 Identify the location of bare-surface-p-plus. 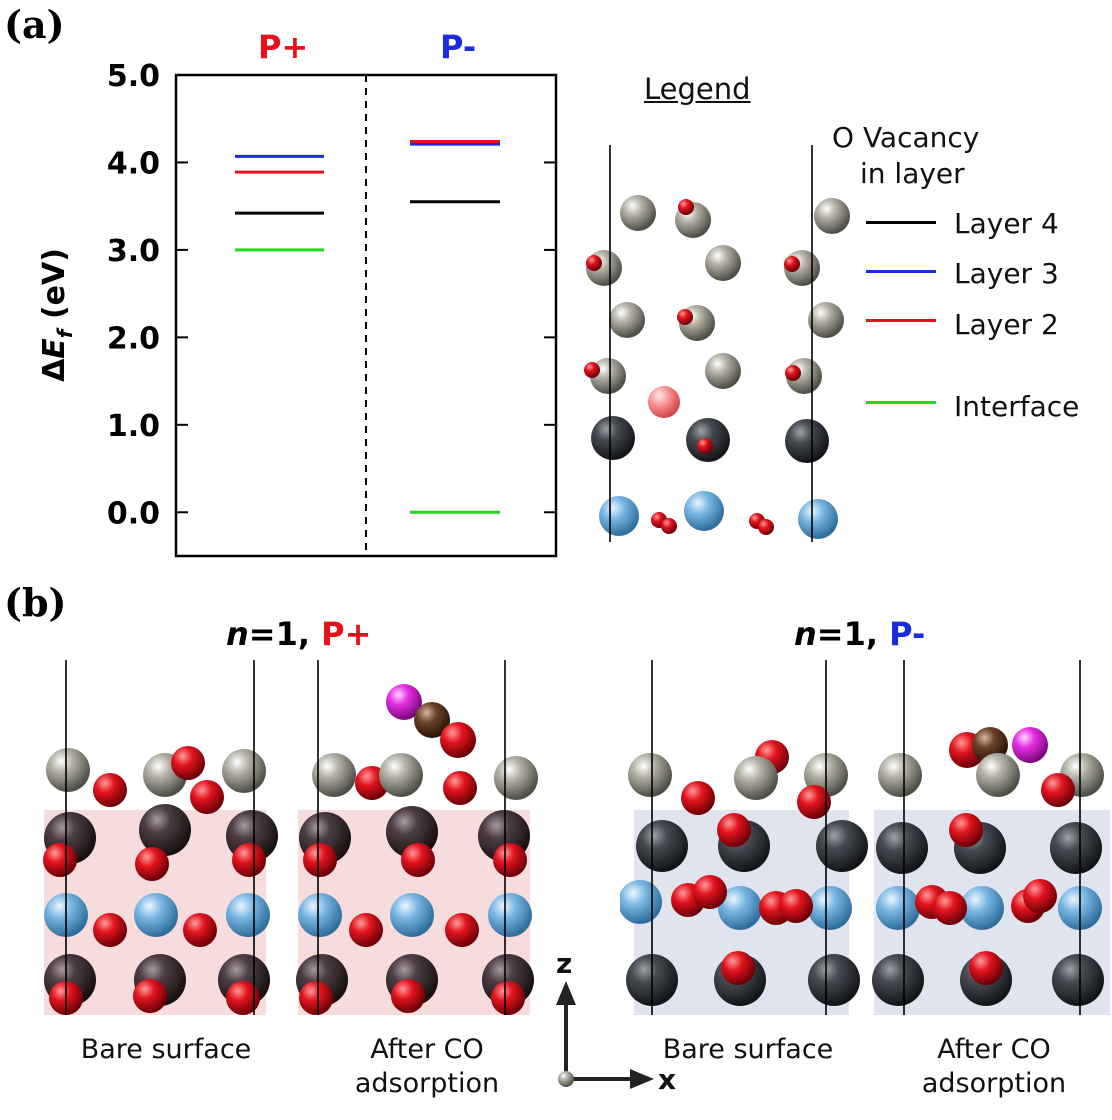
(160, 837).